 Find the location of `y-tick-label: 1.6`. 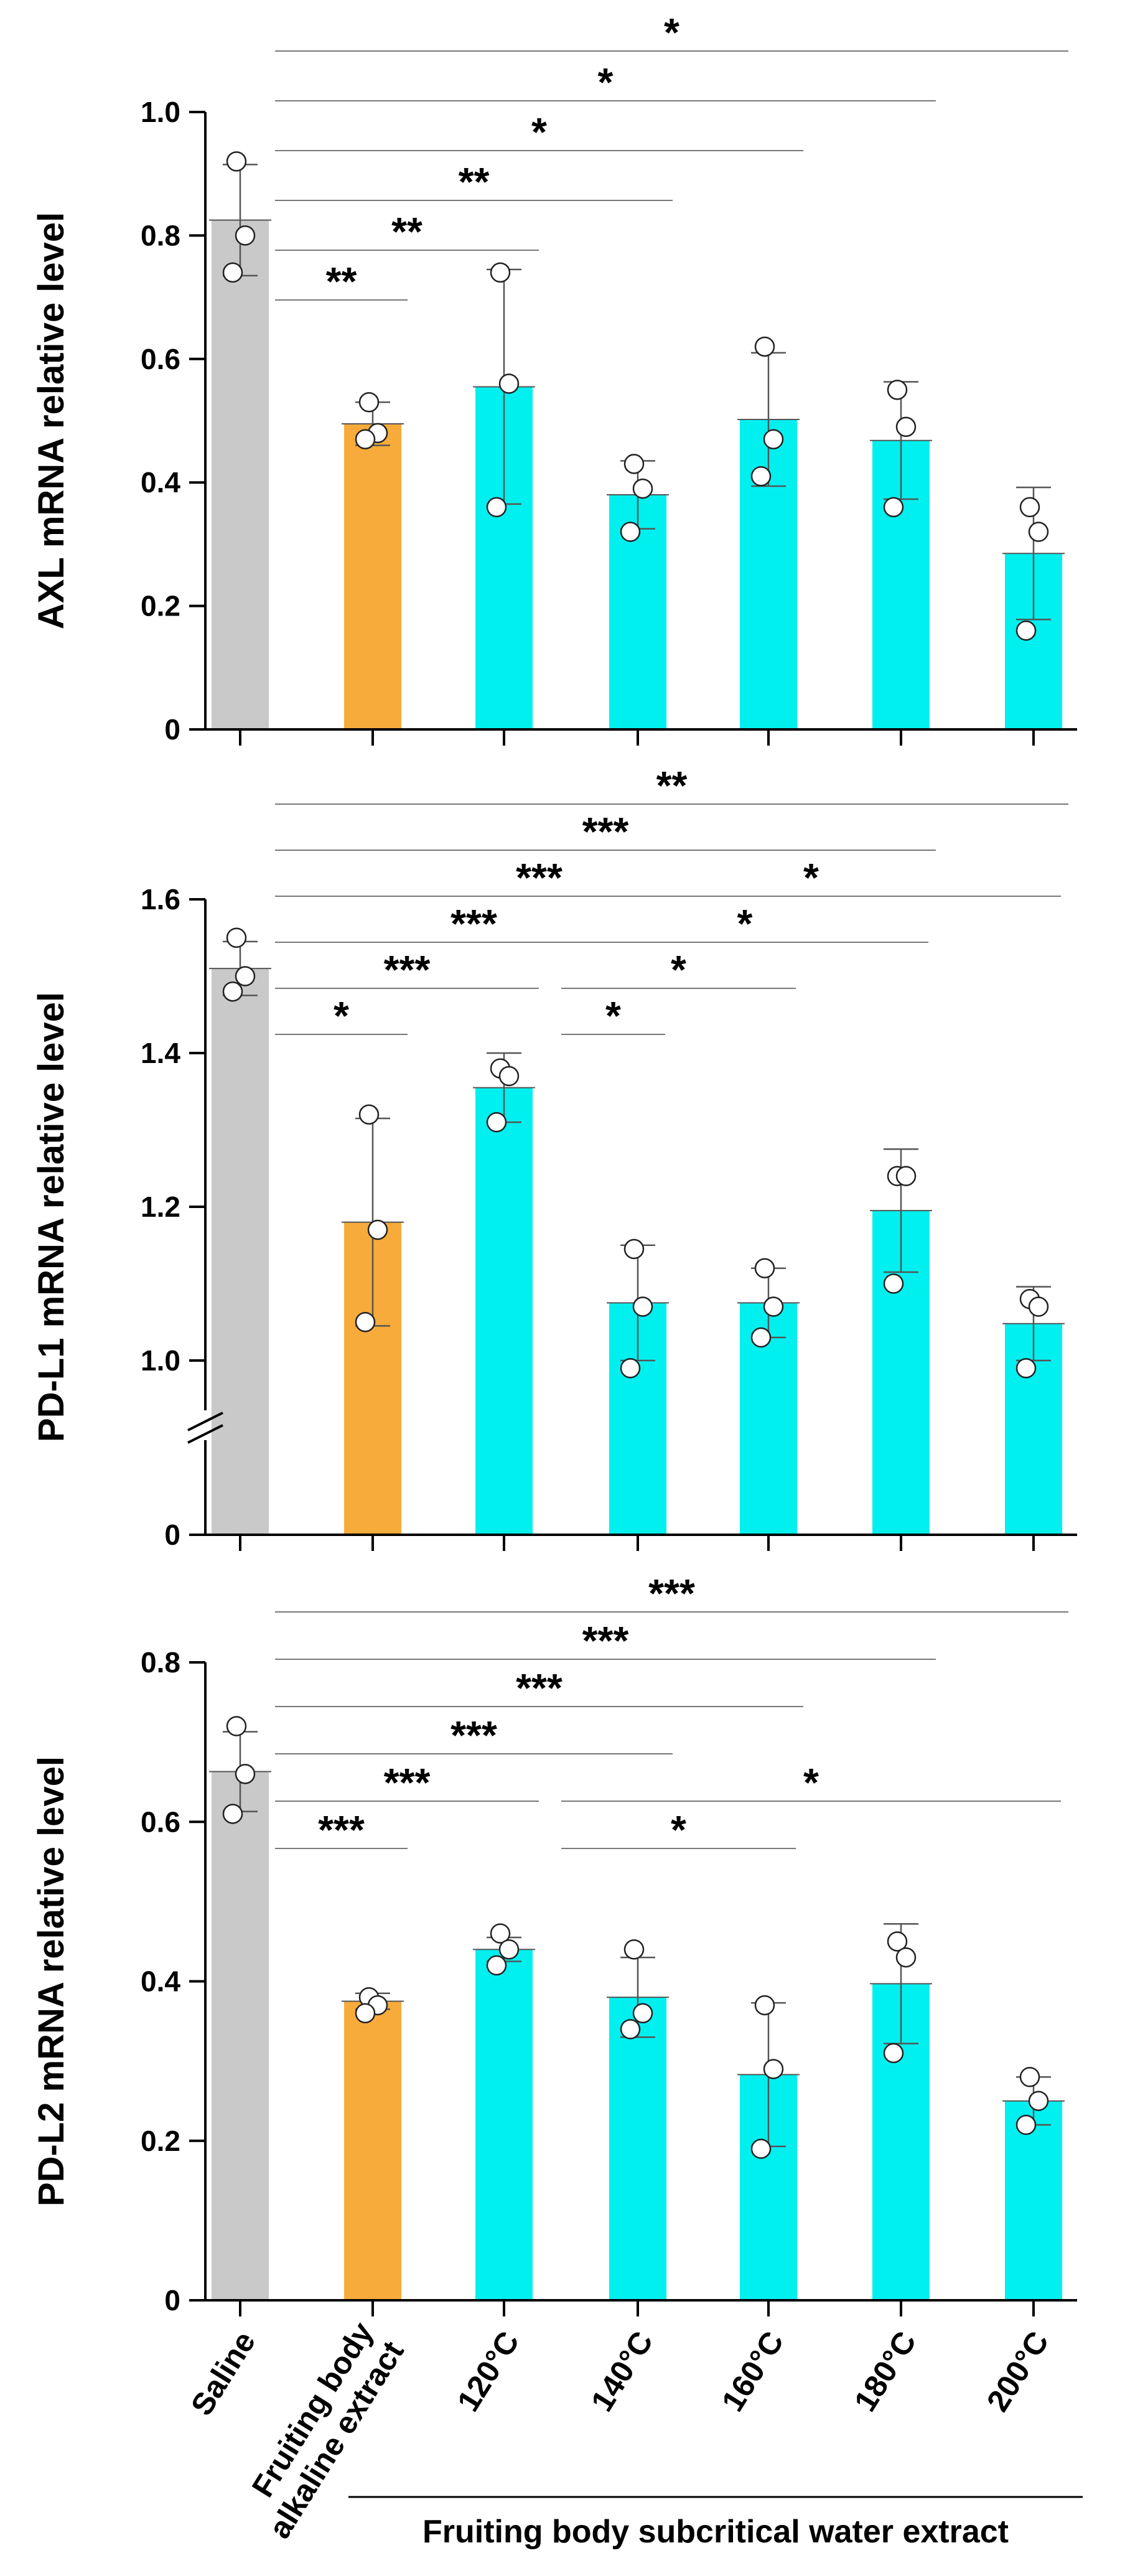

y-tick-label: 1.6 is located at coordinates (160, 899).